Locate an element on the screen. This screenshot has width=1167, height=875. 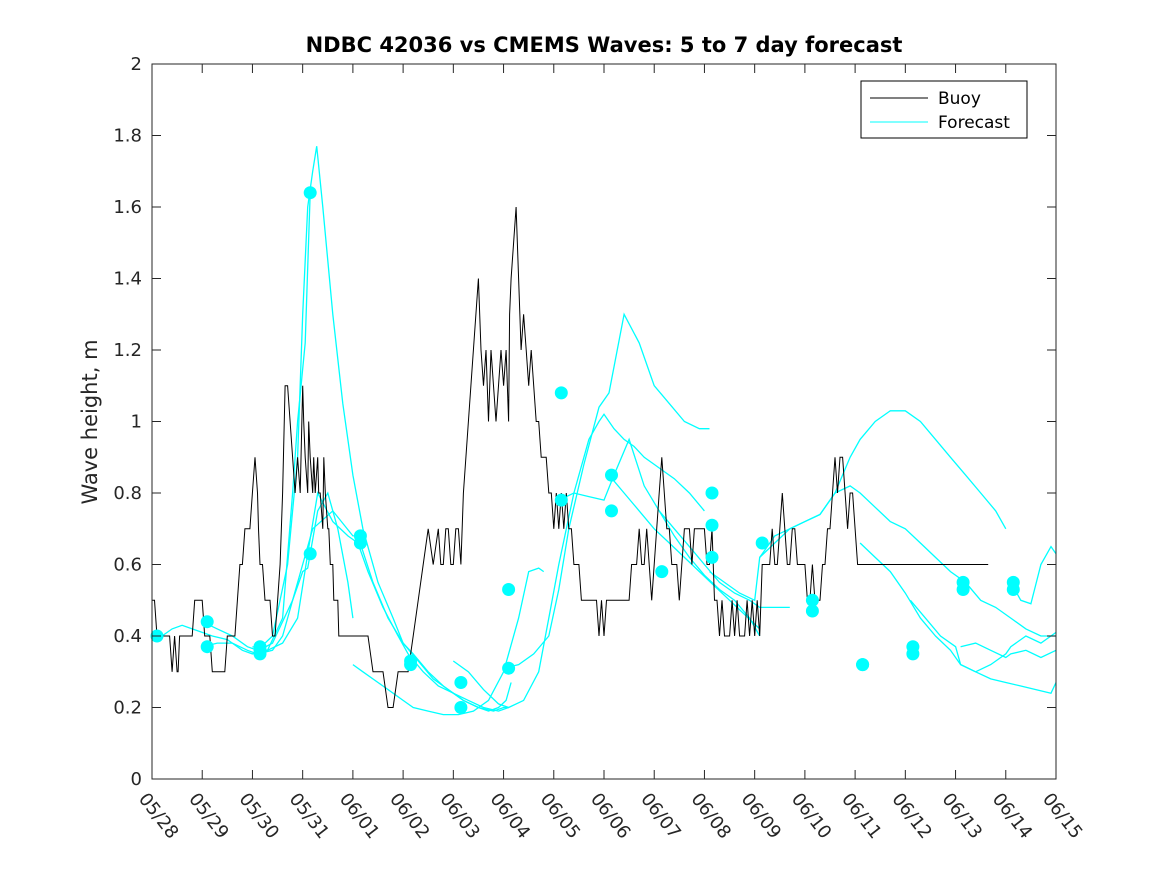
y-tick-label: 1.8 is located at coordinates (127, 136).